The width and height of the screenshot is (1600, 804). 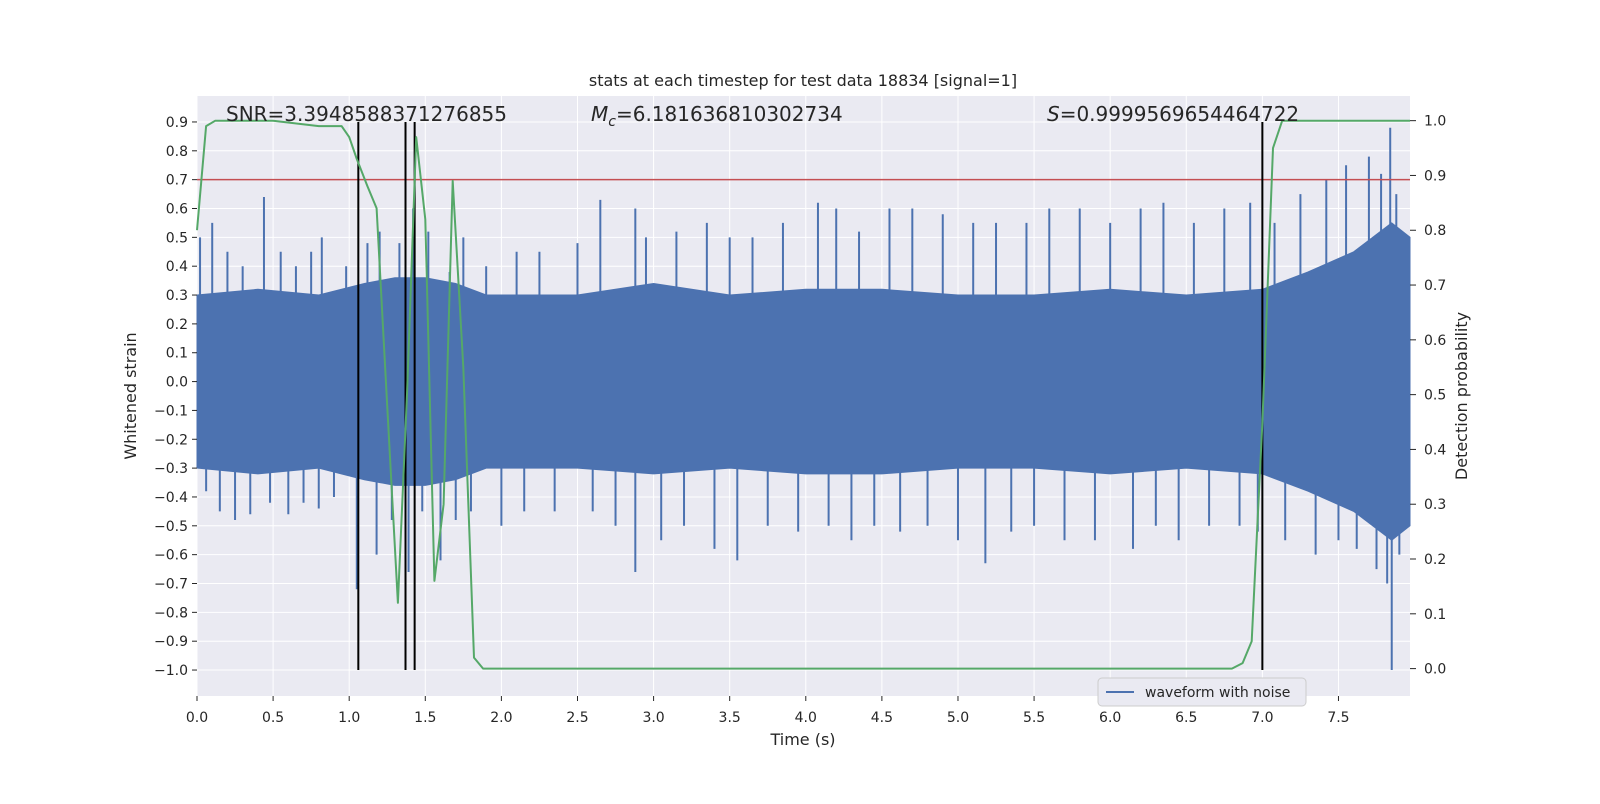 I want to click on annotation-score-symbol: S, so click(x=1053, y=114).